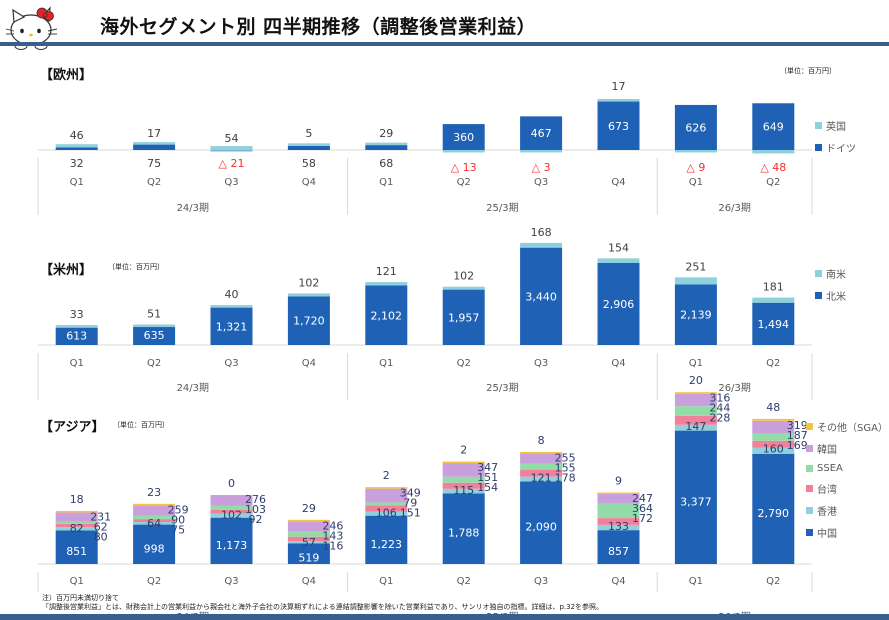 This screenshot has height=620, width=889. What do you see at coordinates (178, 519) in the screenshot?
I see `data-label-ssea: 90` at bounding box center [178, 519].